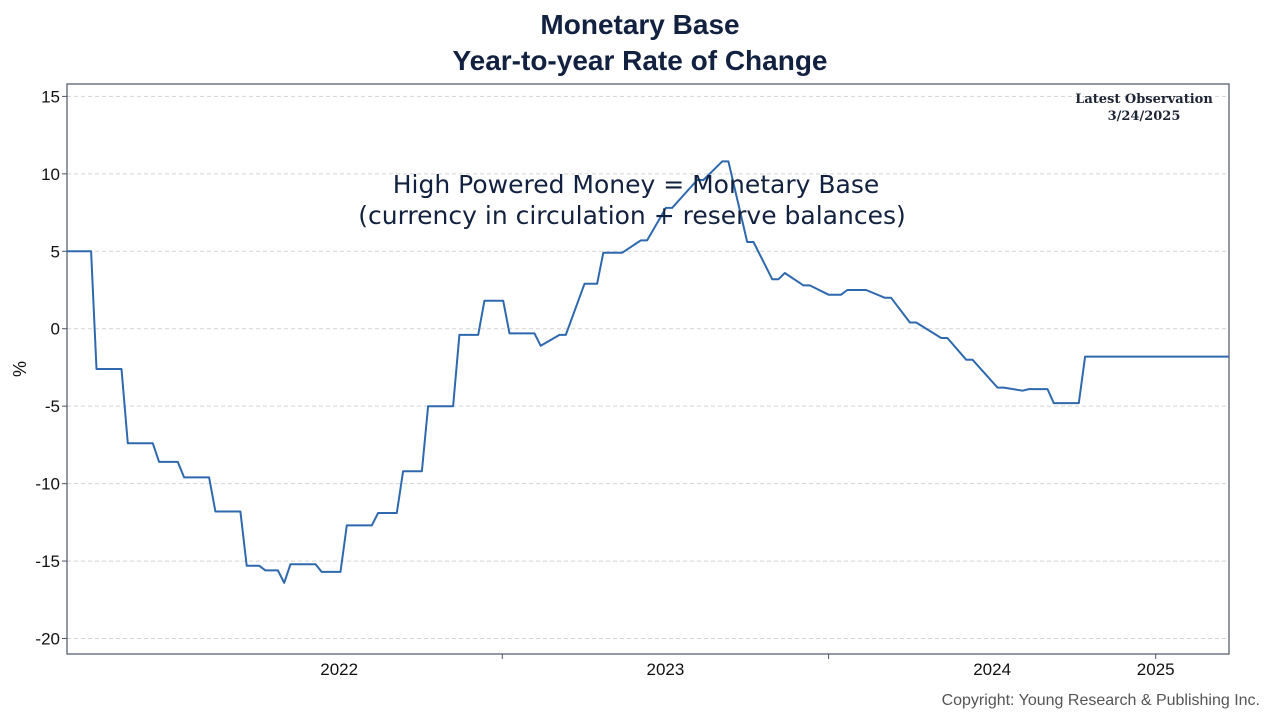 This screenshot has width=1280, height=720. I want to click on x-tick-label: 2022, so click(339, 669).